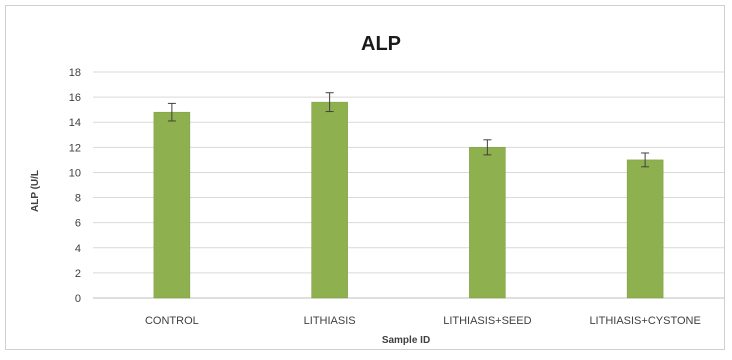 Image resolution: width=732 pixels, height=360 pixels. Describe the element at coordinates (78, 274) in the screenshot. I see `y-tick-label: 2` at that location.